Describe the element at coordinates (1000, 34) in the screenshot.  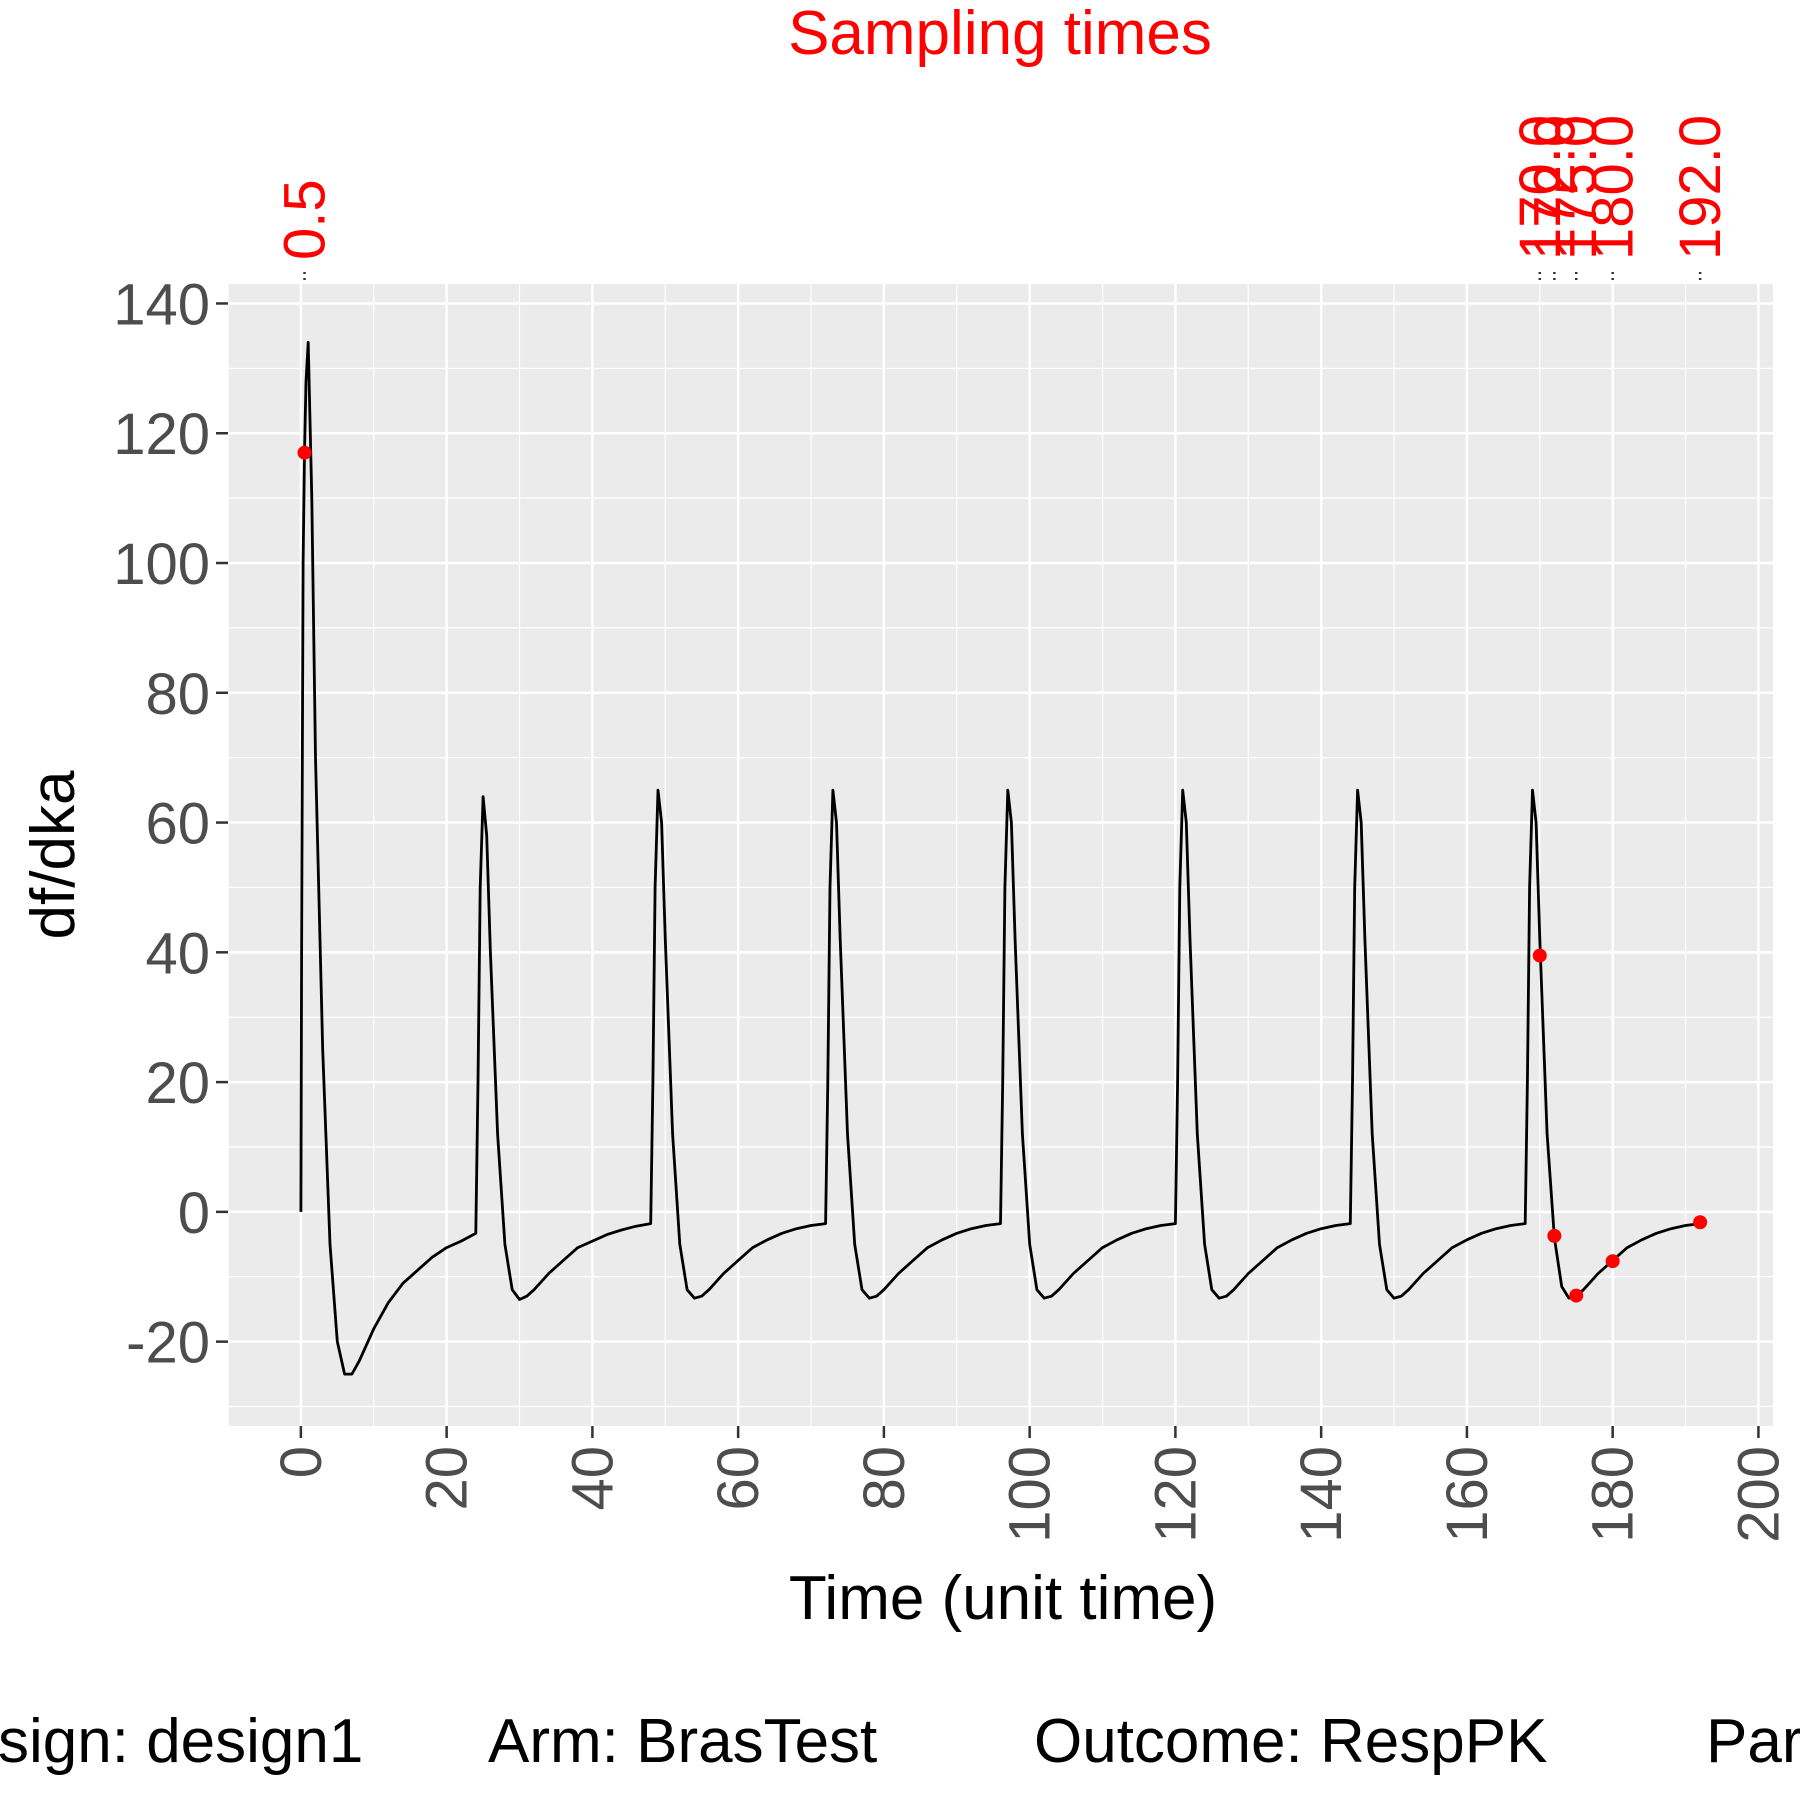
I see `chart-title: Sampling times` at that location.